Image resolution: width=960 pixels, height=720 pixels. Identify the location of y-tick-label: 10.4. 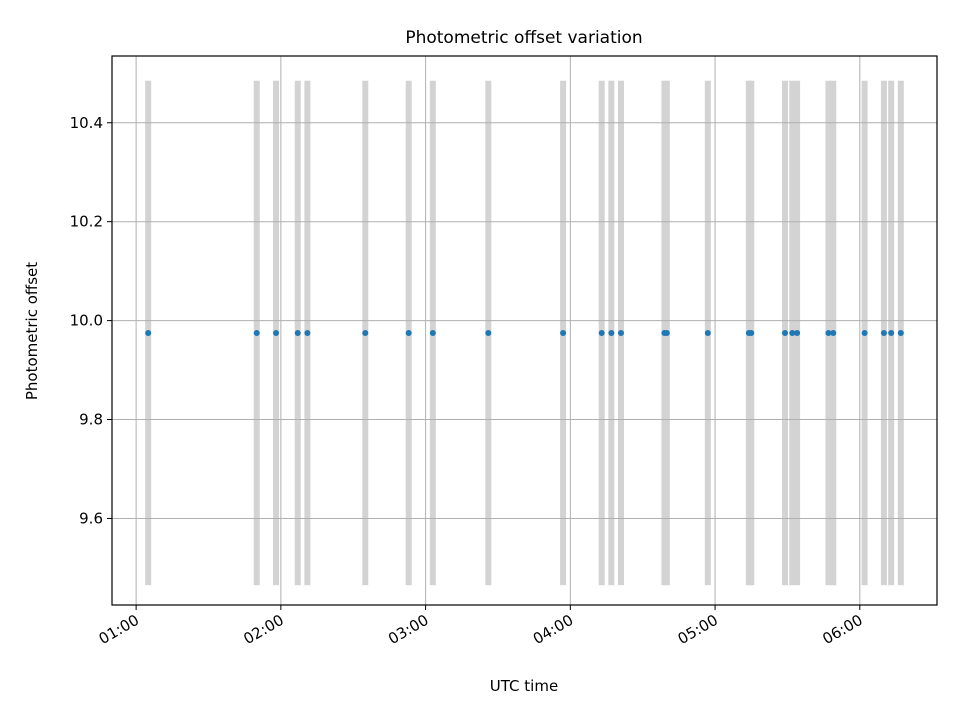
(86, 123).